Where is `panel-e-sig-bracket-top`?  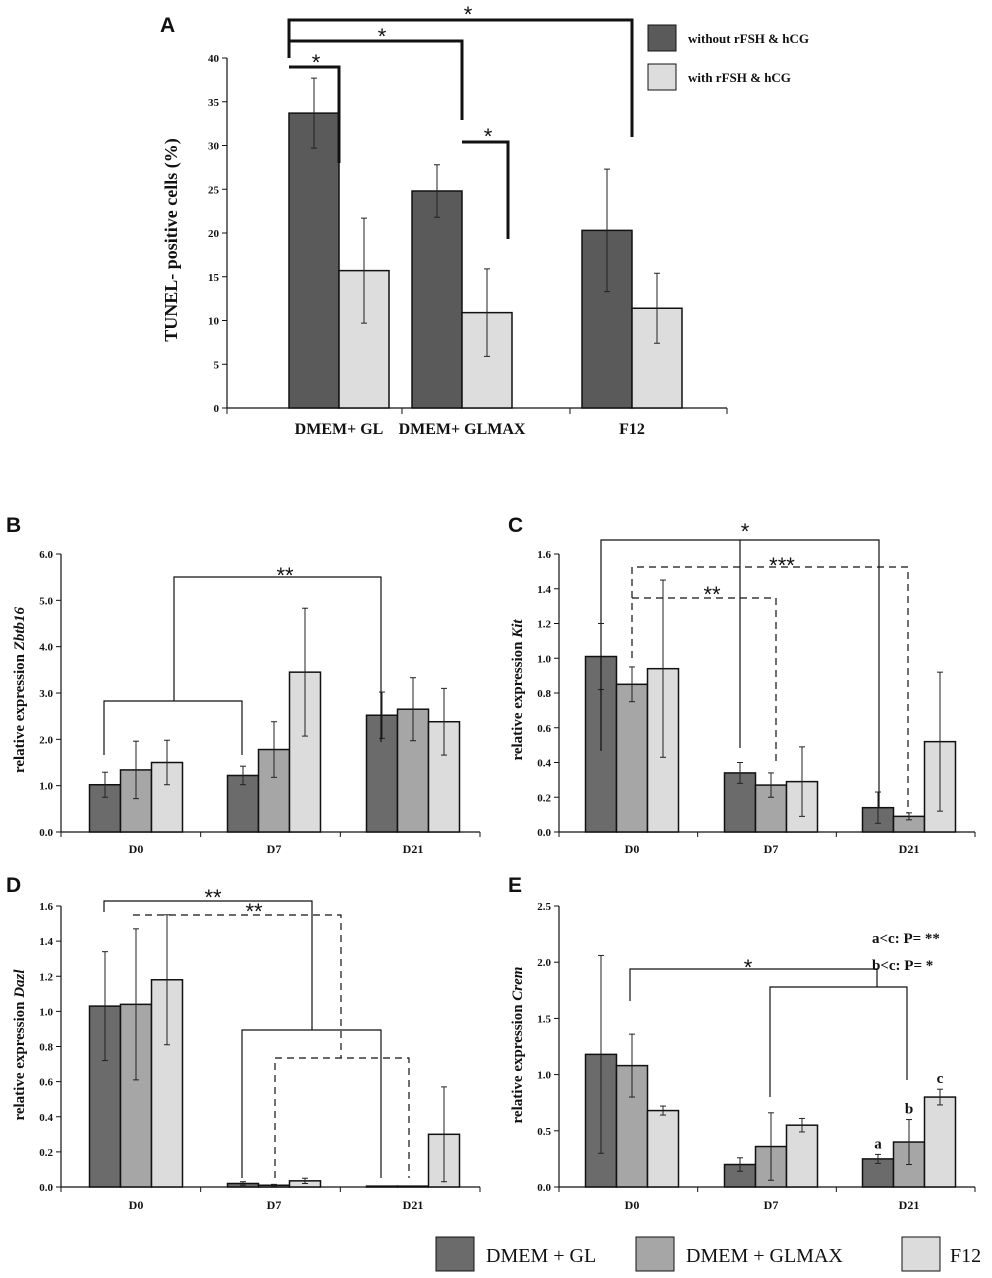 panel-e-sig-bracket-top is located at coordinates (753, 984).